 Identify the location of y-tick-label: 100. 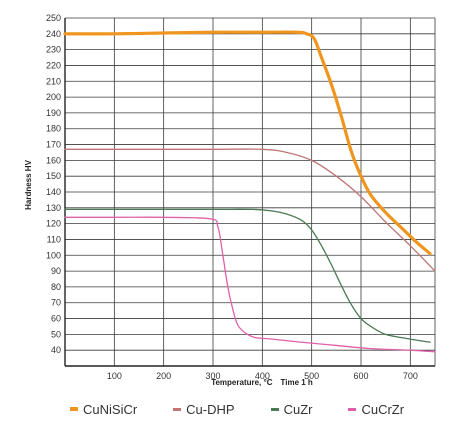
(53, 255).